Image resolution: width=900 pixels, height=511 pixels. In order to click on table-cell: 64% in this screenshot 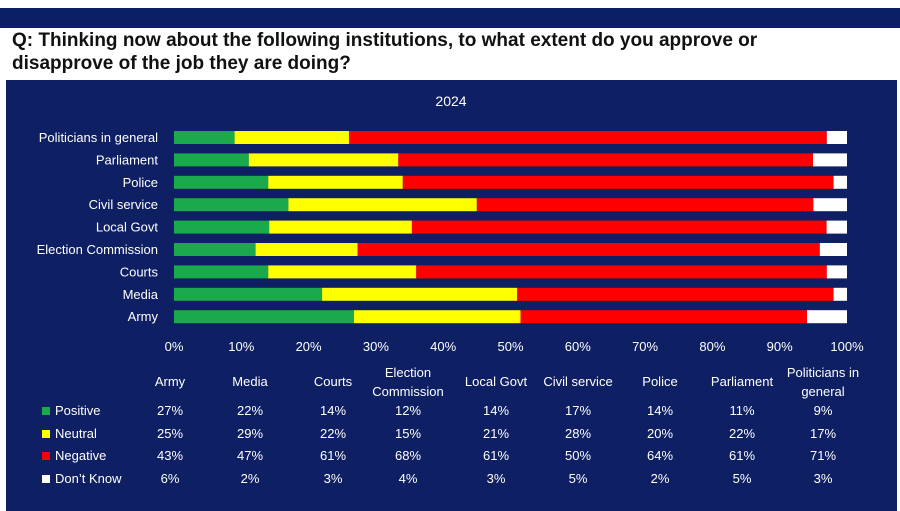, I will do `click(660, 455)`.